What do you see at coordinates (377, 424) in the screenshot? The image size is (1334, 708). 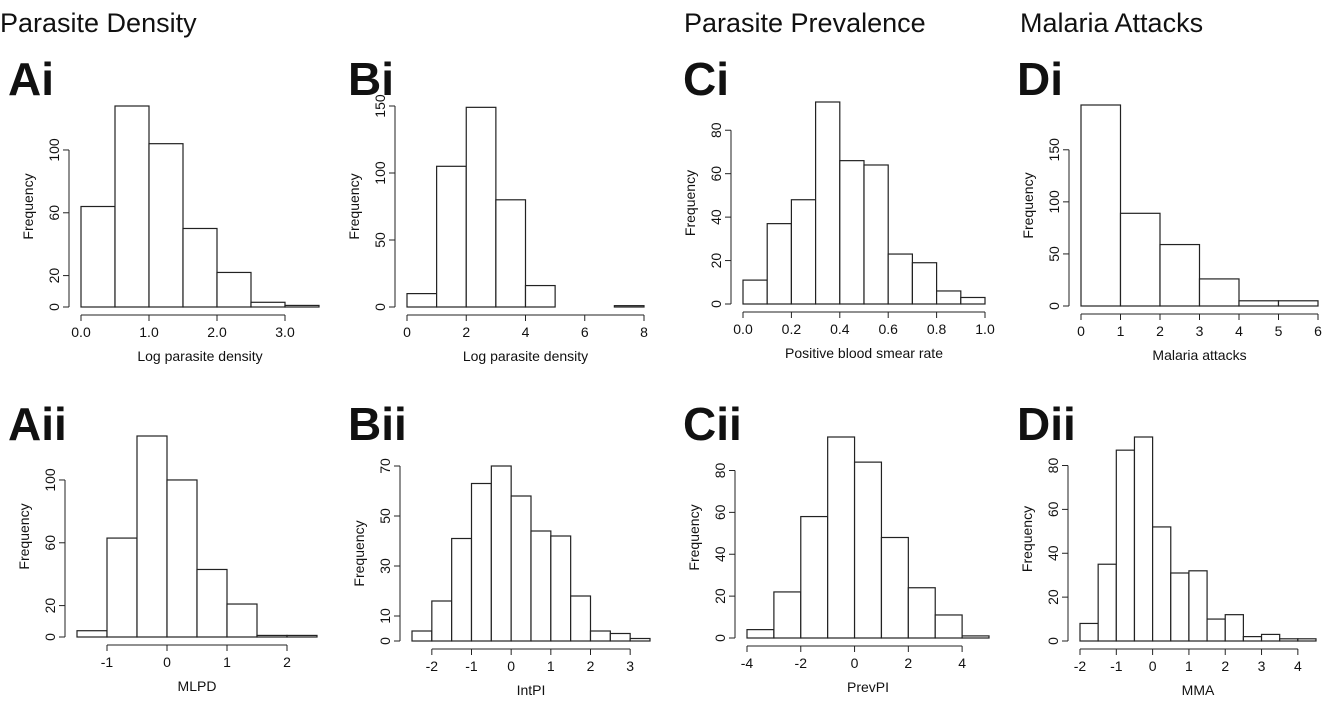 I see `panel-label: Bii` at bounding box center [377, 424].